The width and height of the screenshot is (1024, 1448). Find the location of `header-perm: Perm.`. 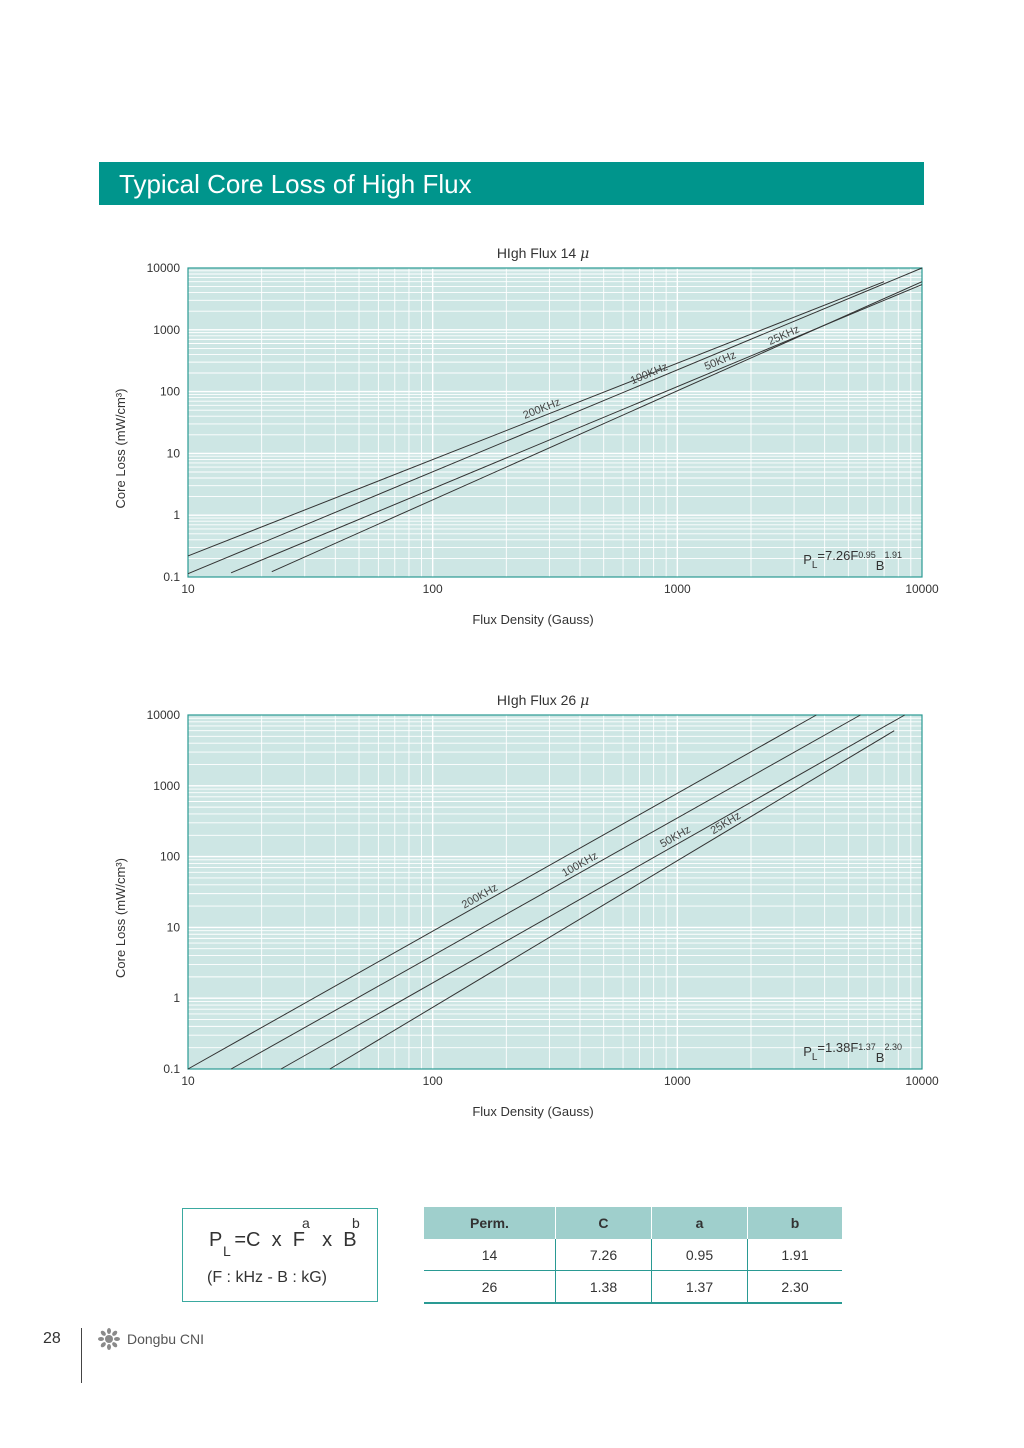

header-perm: Perm. is located at coordinates (490, 1223).